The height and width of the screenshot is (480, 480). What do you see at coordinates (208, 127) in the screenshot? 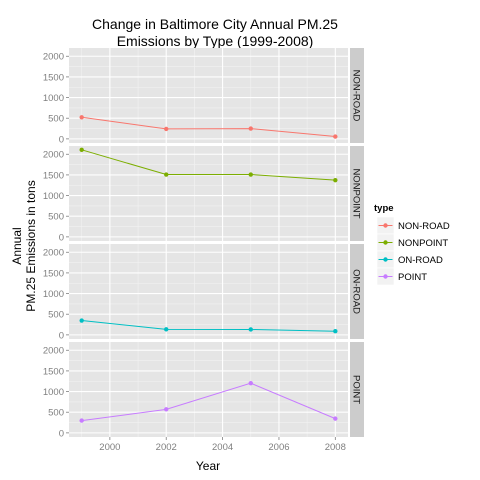
I see `series-line-non-road` at bounding box center [208, 127].